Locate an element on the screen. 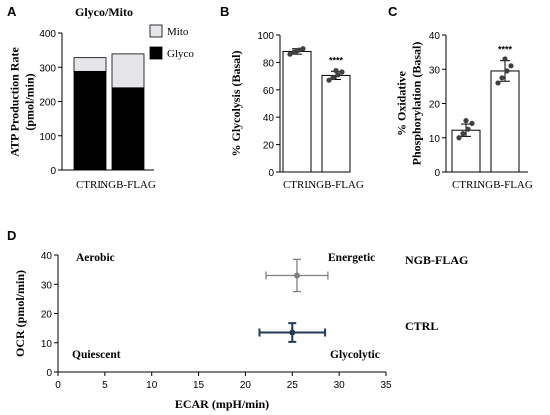  panel-a-y-tick-label: 300 is located at coordinates (47, 68).